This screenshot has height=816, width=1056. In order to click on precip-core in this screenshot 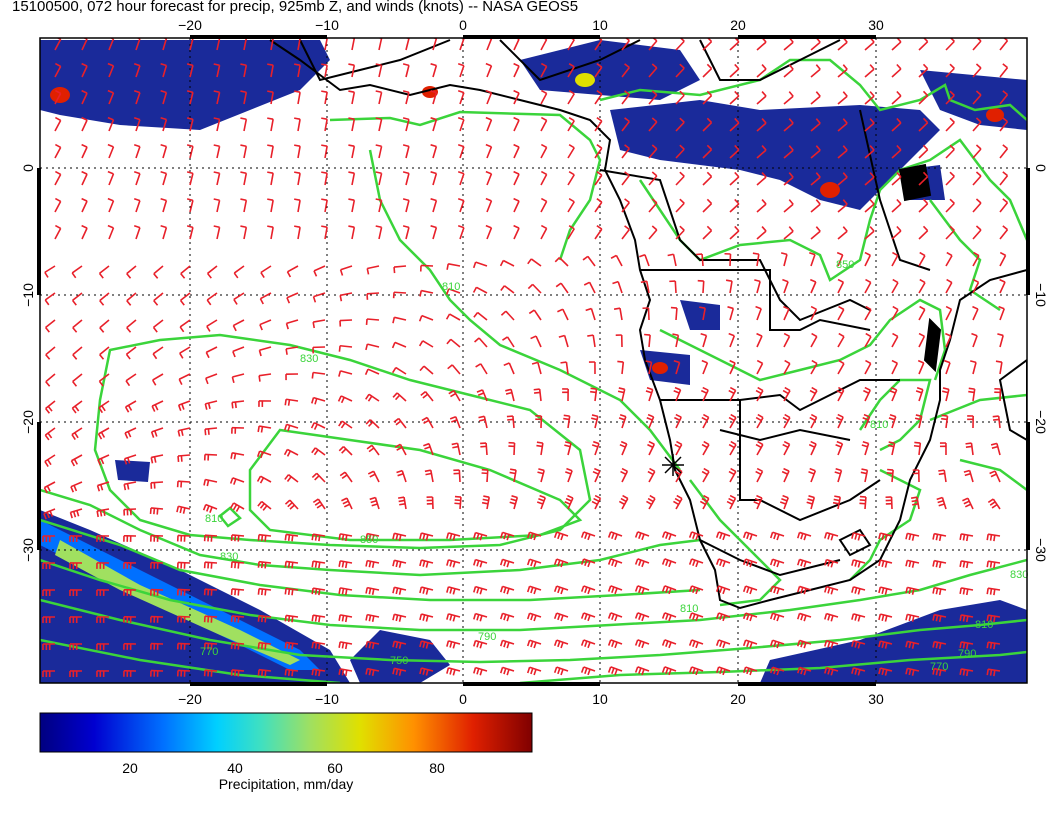, I will do `click(995, 115)`.